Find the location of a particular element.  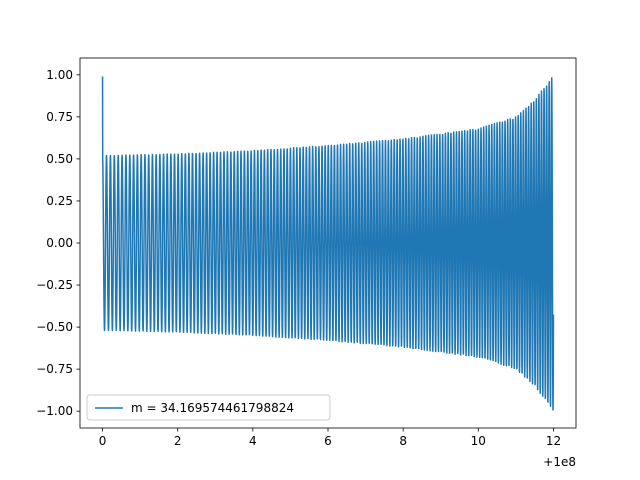

x-tick-label: 8 is located at coordinates (403, 441).